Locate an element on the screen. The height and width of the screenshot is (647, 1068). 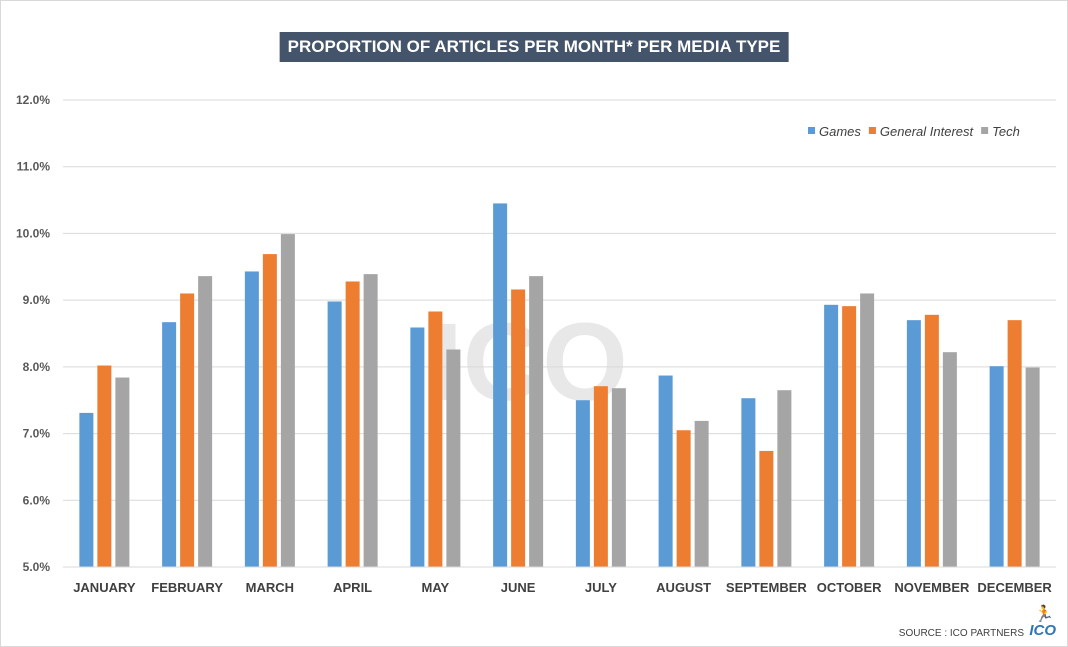
x-tick-label: APRIL is located at coordinates (352, 587).